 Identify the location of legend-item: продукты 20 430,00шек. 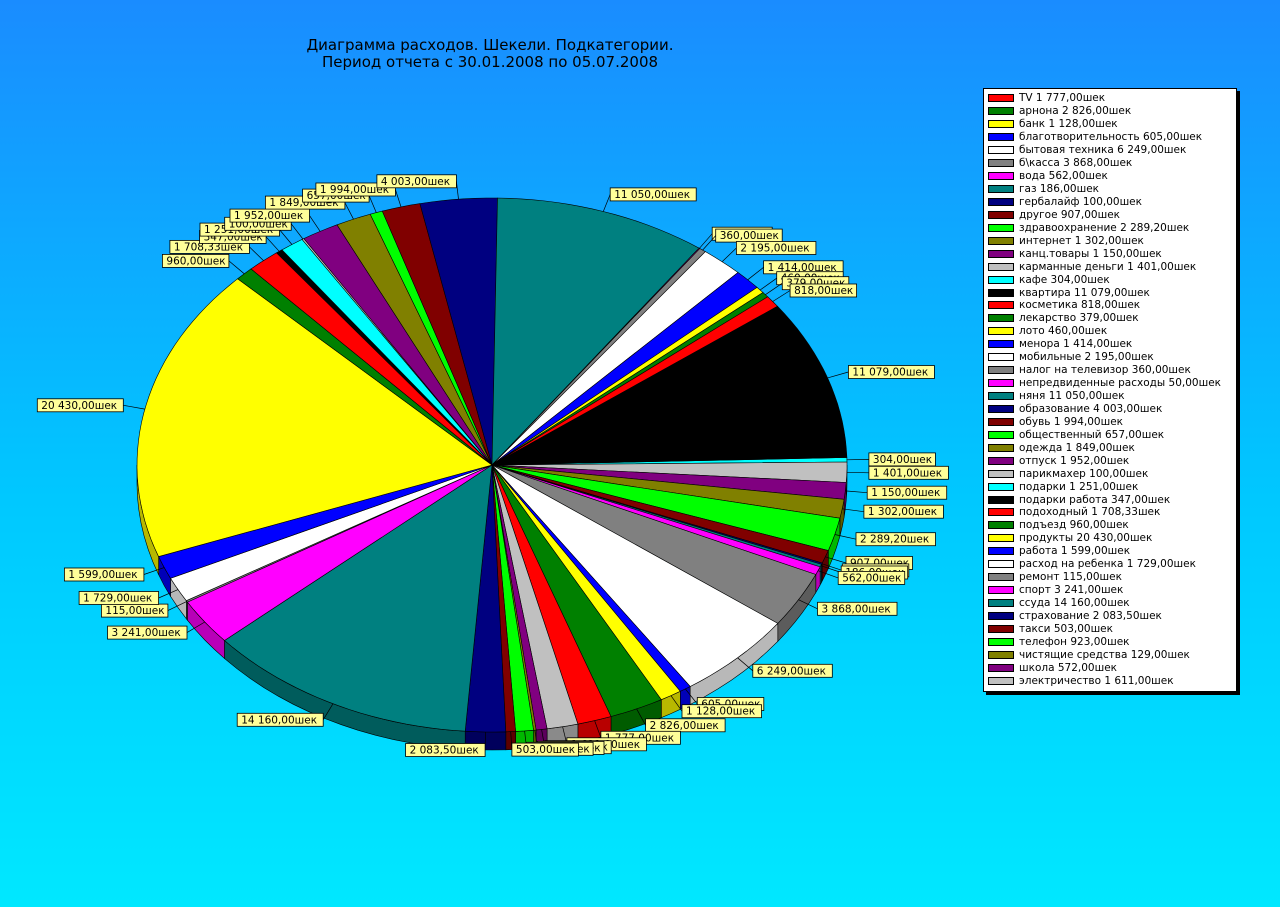
(1112, 538).